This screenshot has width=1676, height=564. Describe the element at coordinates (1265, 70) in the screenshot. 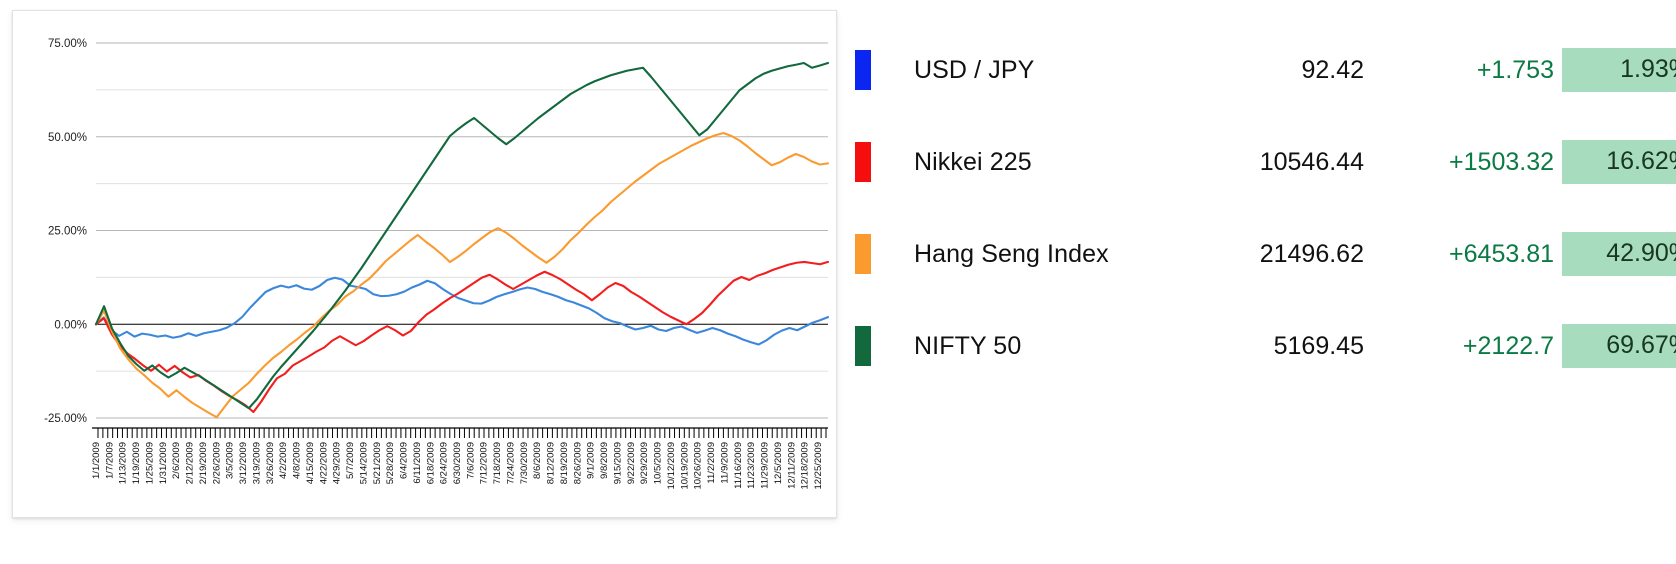

I see `table-row: USD / JPY 92.42 +1.753 1.93%` at that location.